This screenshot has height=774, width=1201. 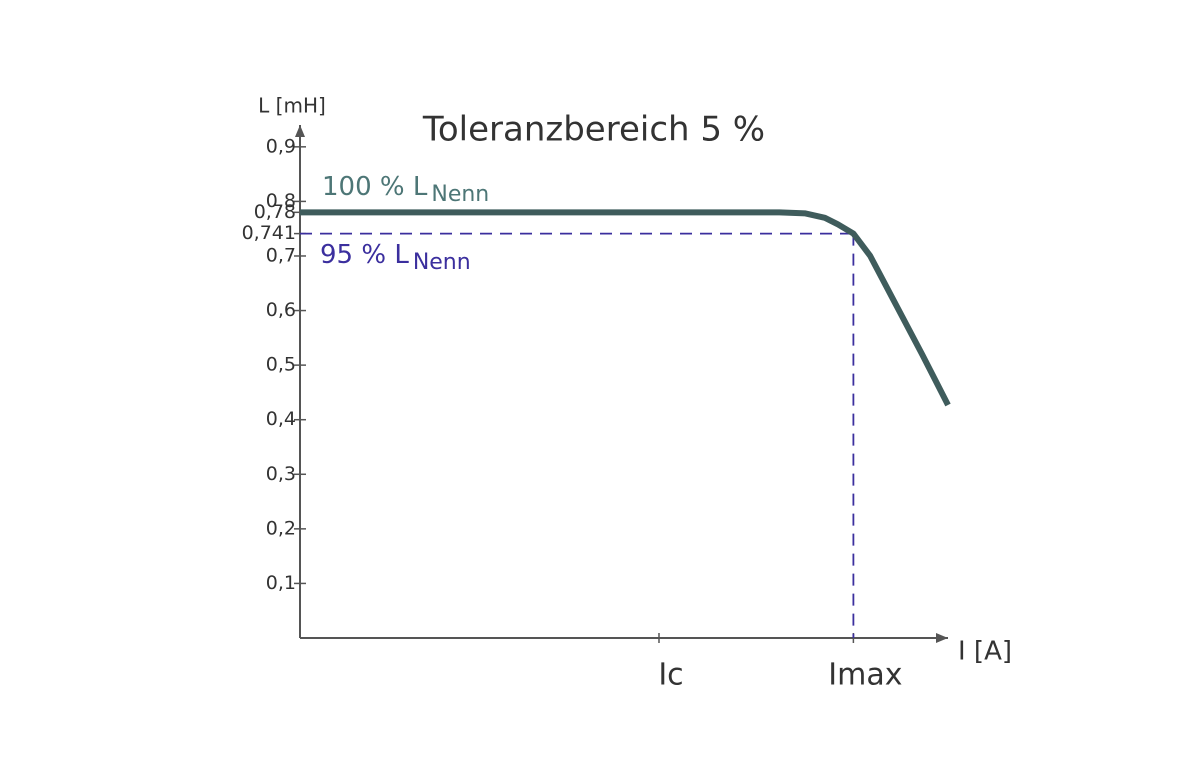 I want to click on y-axis-arrow, so click(x=300, y=131).